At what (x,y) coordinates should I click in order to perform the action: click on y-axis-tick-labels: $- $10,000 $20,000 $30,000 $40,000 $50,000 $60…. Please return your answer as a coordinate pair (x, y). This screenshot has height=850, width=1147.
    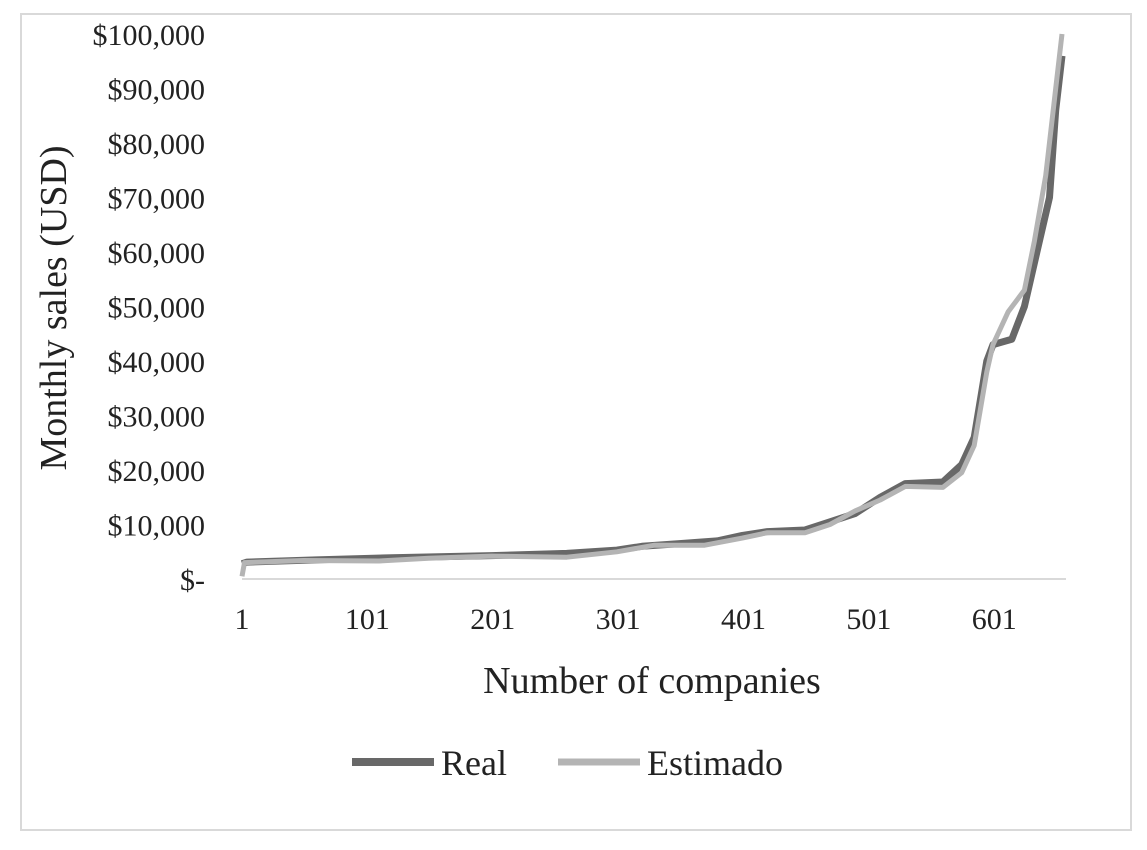
    Looking at the image, I should click on (149, 308).